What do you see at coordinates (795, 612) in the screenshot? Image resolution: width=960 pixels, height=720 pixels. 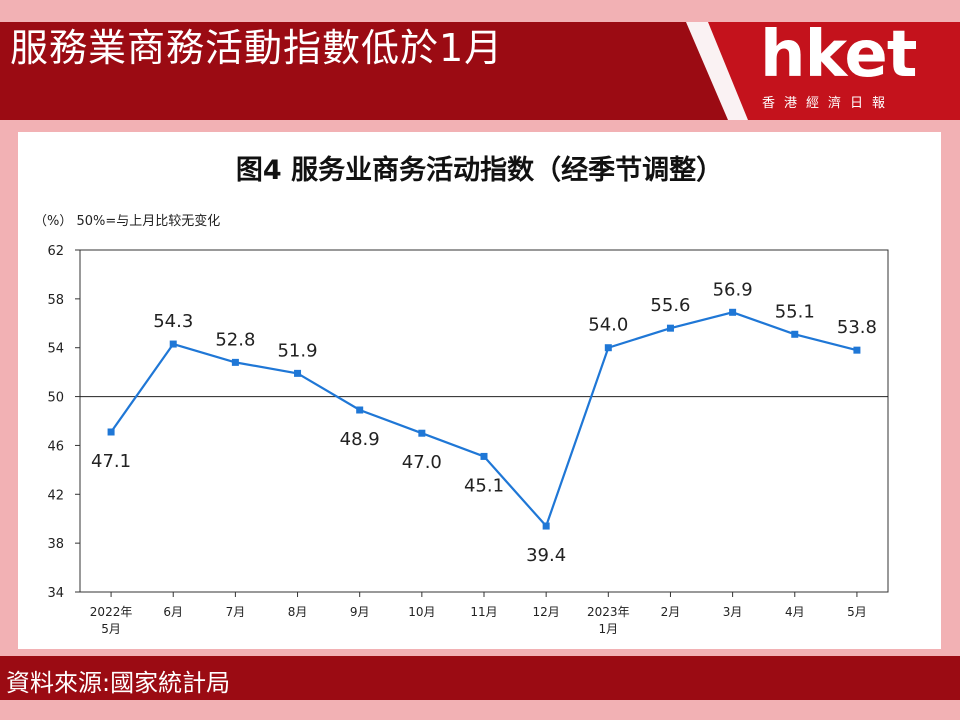 I see `x-tick-label: 4月` at bounding box center [795, 612].